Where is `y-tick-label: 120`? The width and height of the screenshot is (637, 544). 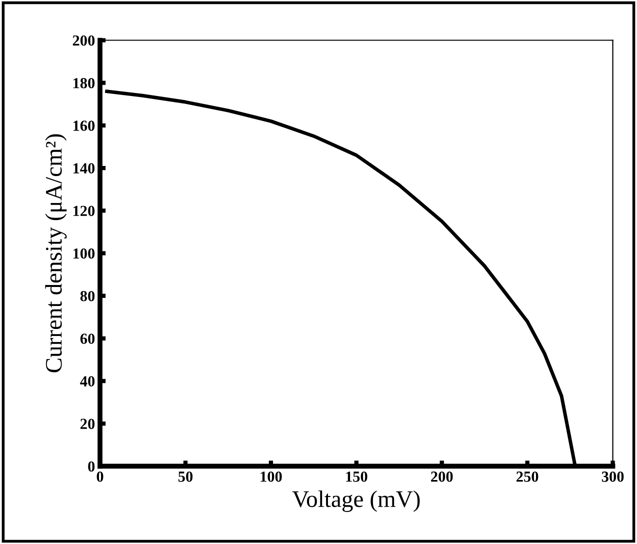
y-tick-label: 120 is located at coordinates (84, 211).